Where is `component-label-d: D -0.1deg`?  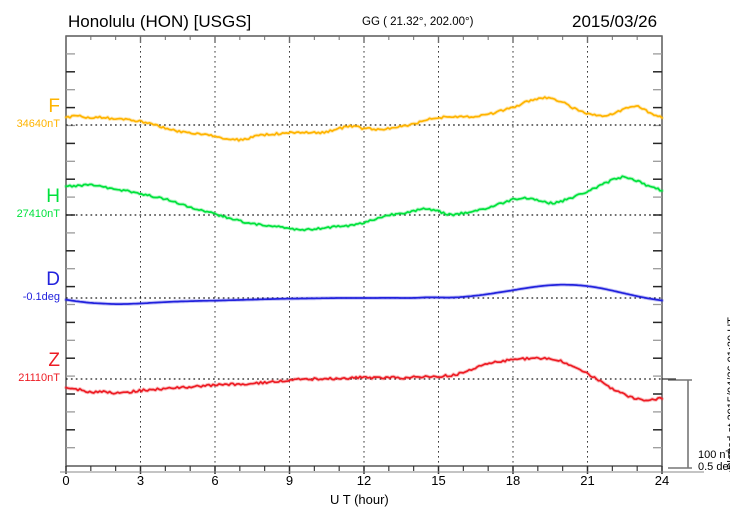 component-label-d: D -0.1deg is located at coordinates (41, 286).